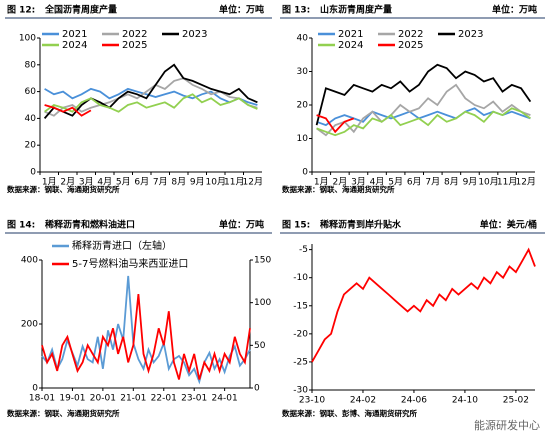 The image size is (550, 439). What do you see at coordinates (133, 399) in the screenshot?
I see `x-tick-label: 21-01` at bounding box center [133, 399].